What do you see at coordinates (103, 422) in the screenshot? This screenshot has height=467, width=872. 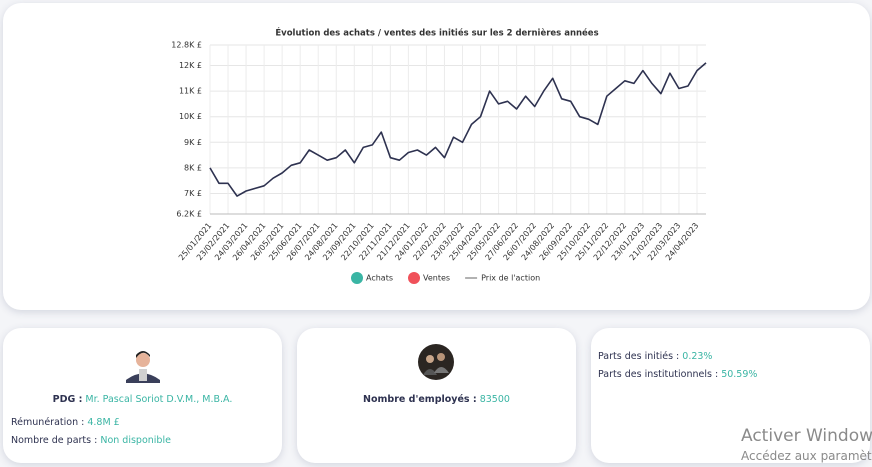 I see `value: 4.8M £` at bounding box center [103, 422].